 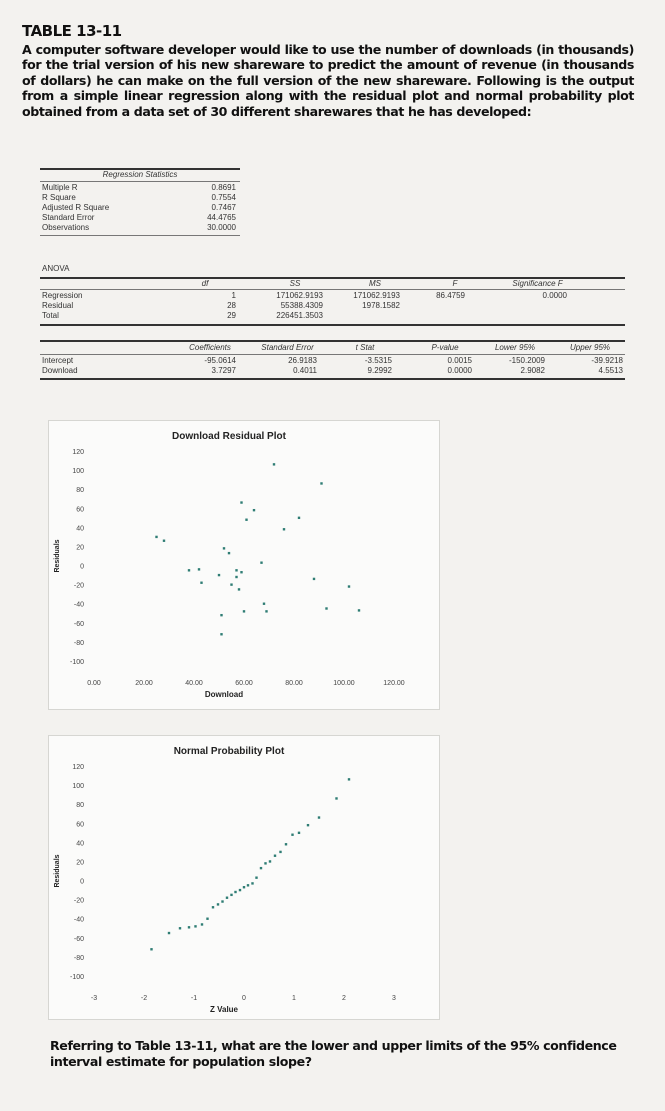 I want to click on x-tick-label: 20.00, so click(x=144, y=683).